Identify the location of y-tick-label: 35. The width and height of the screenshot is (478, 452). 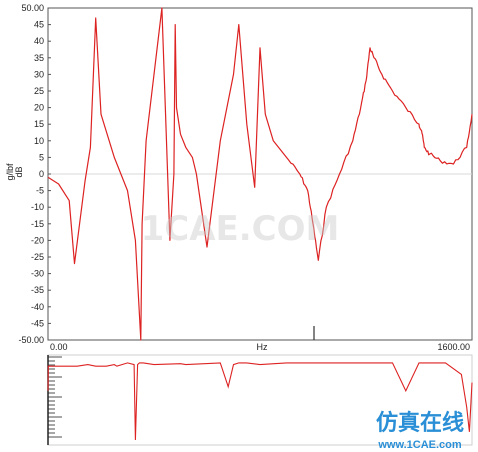
(39, 58).